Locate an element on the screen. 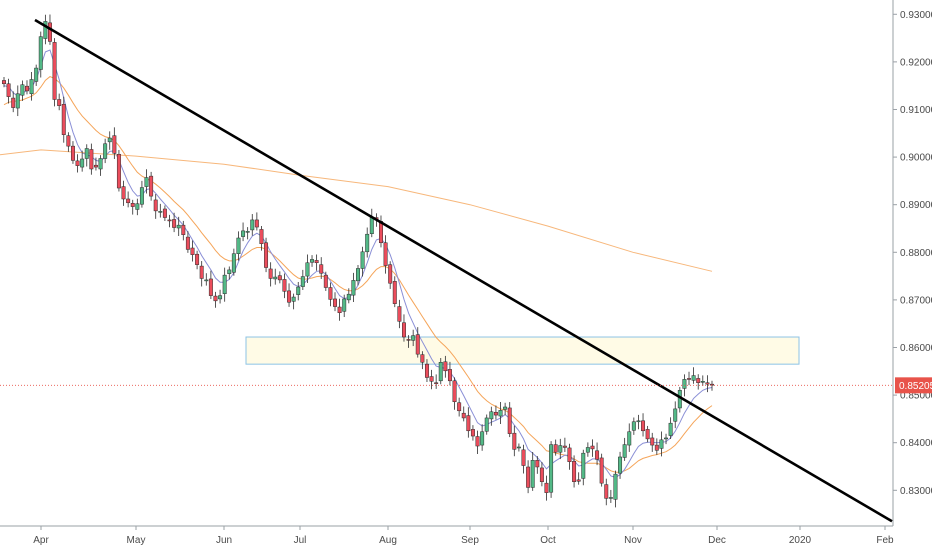  x-tick-label: Jul is located at coordinates (300, 540).